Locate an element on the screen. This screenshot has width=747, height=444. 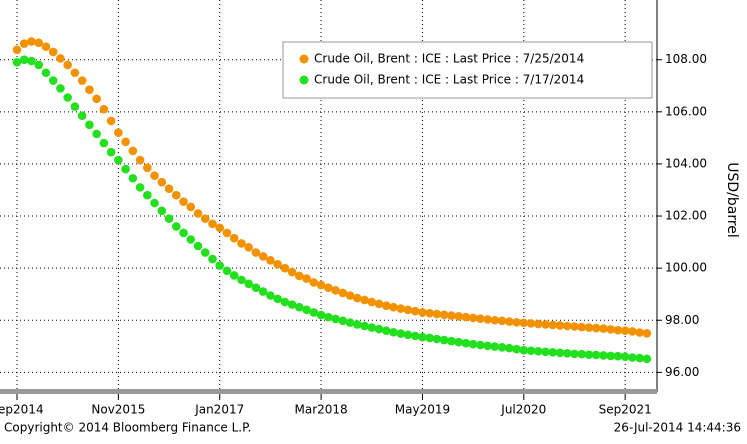
y-tick-label: 102.00 is located at coordinates (686, 216).